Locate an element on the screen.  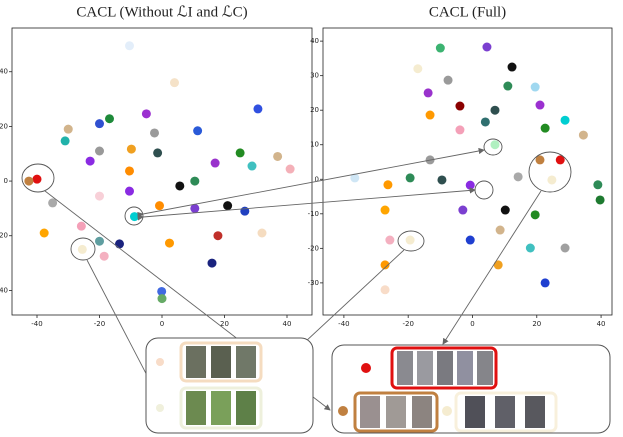
y-tick-label: -30 is located at coordinates (313, 283).